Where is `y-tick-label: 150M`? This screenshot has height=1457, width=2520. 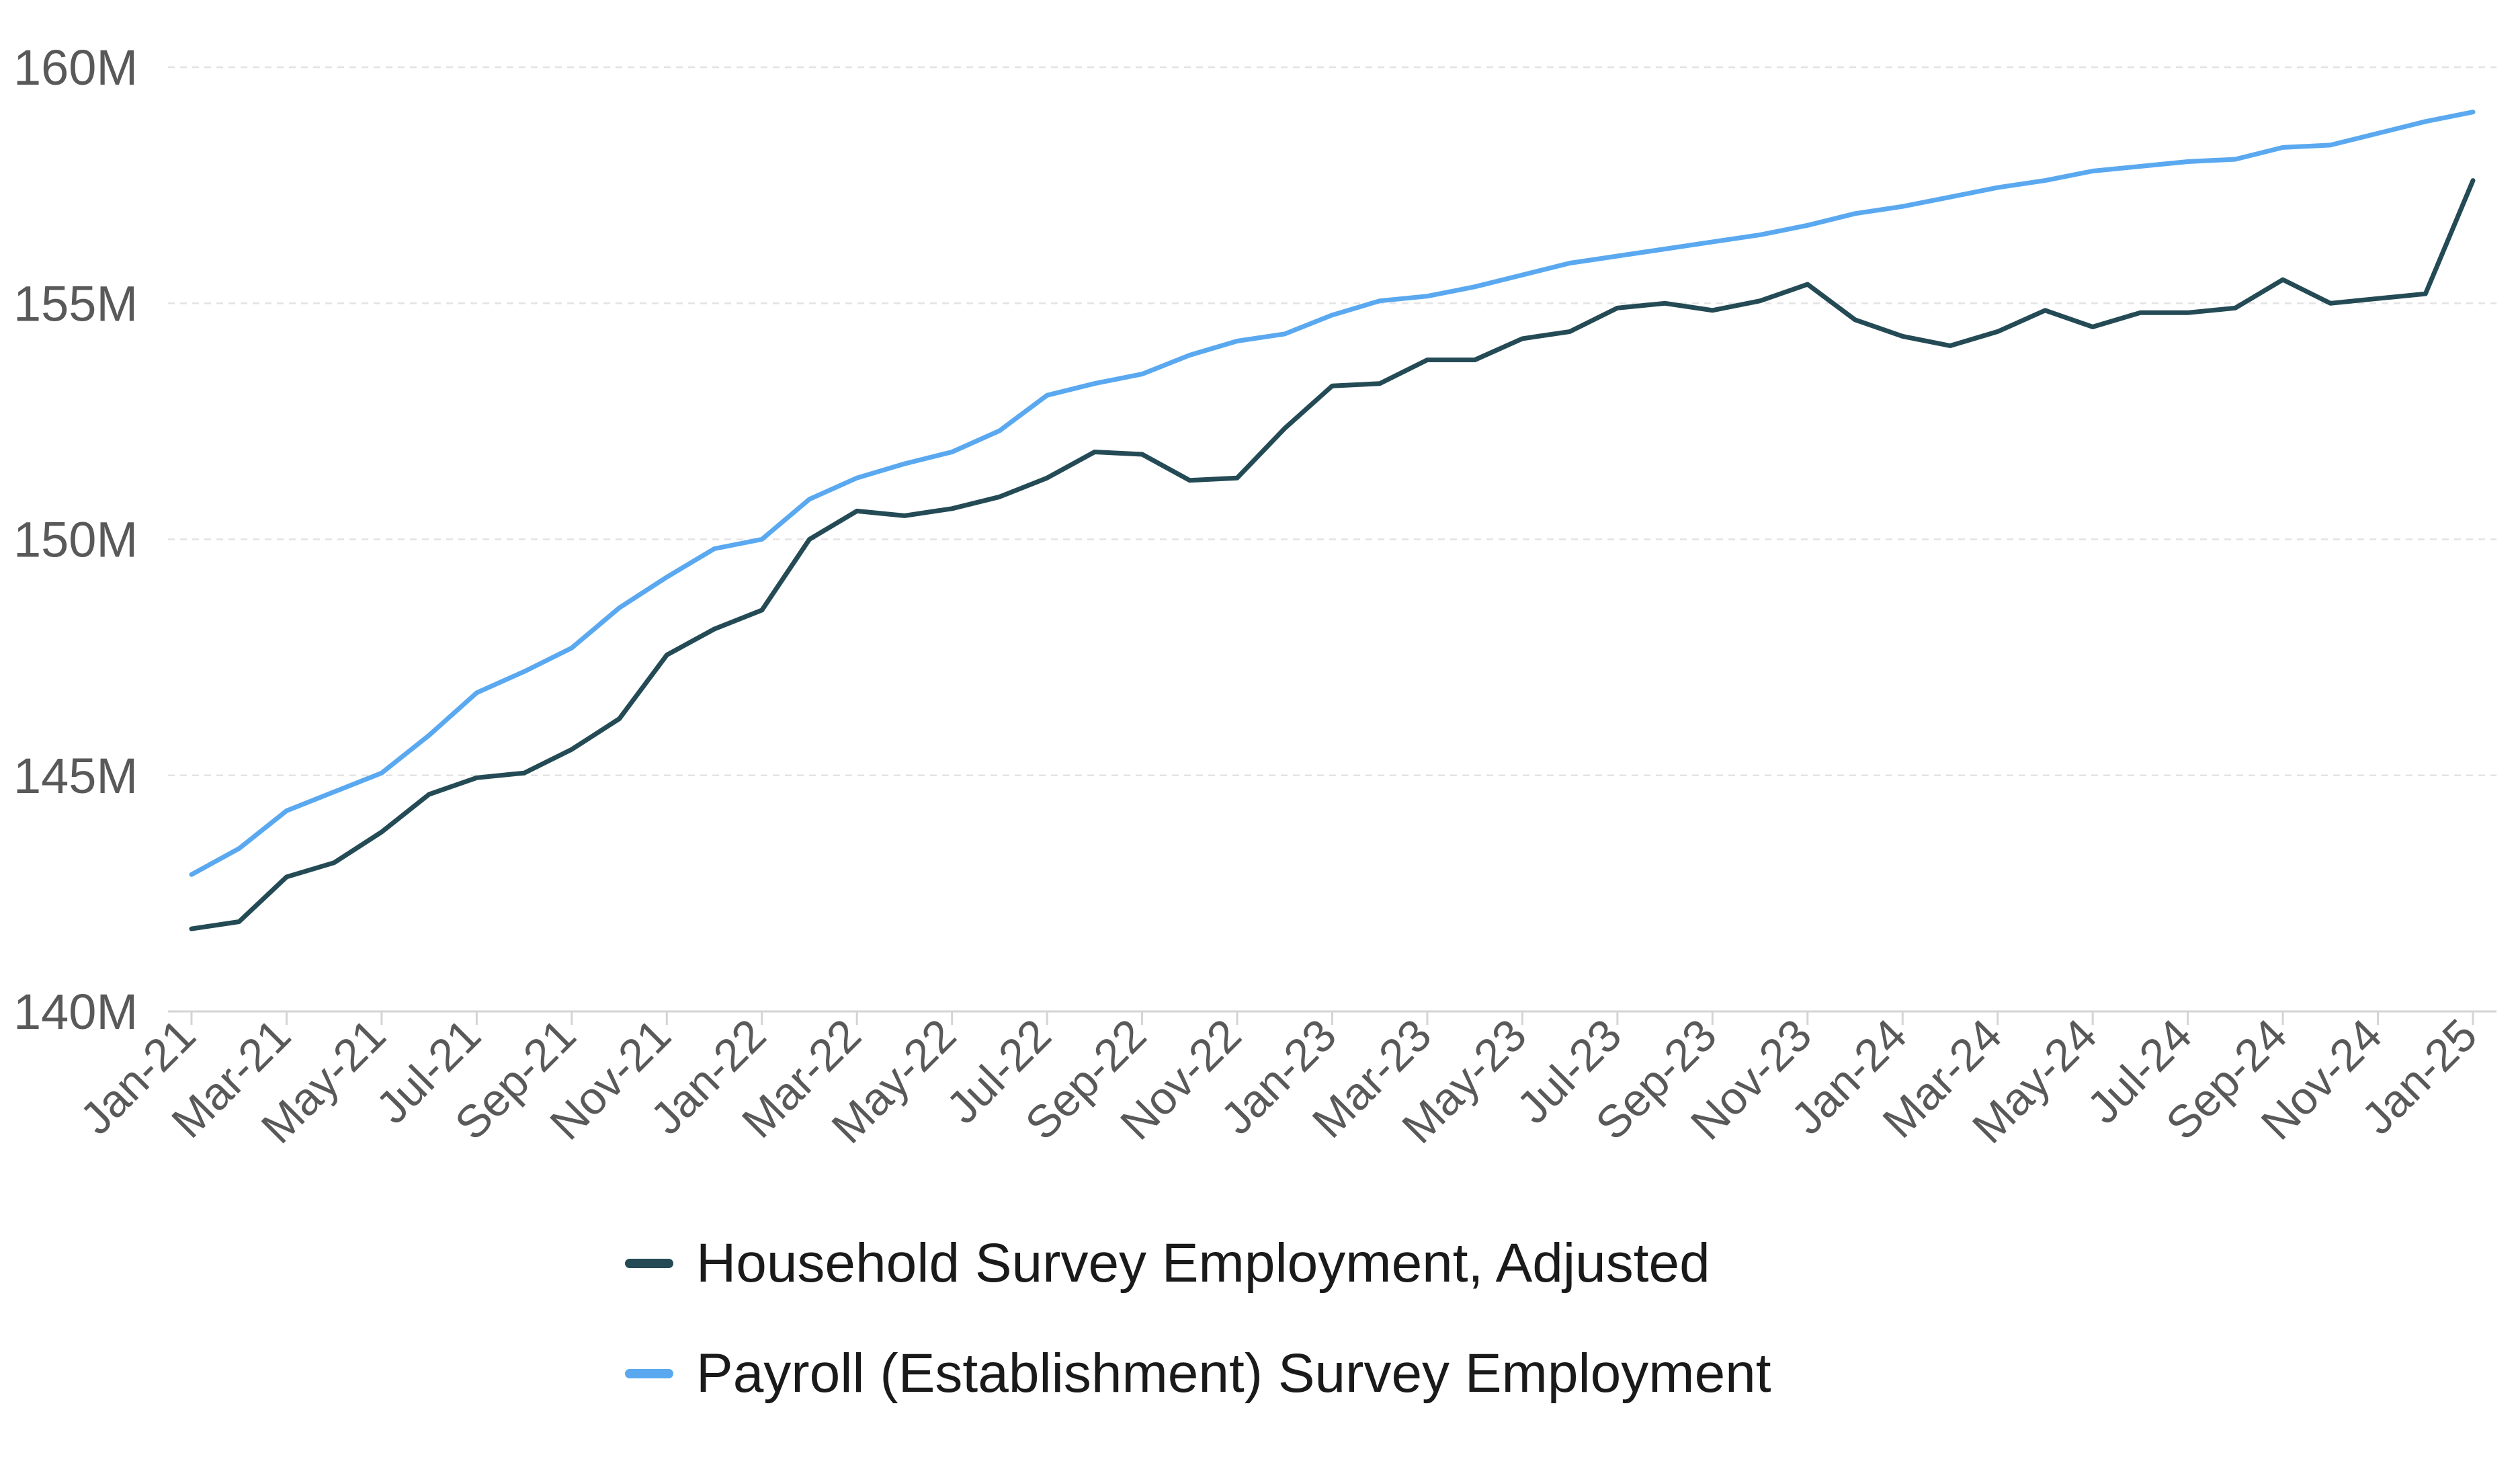
y-tick-label: 150M is located at coordinates (76, 540).